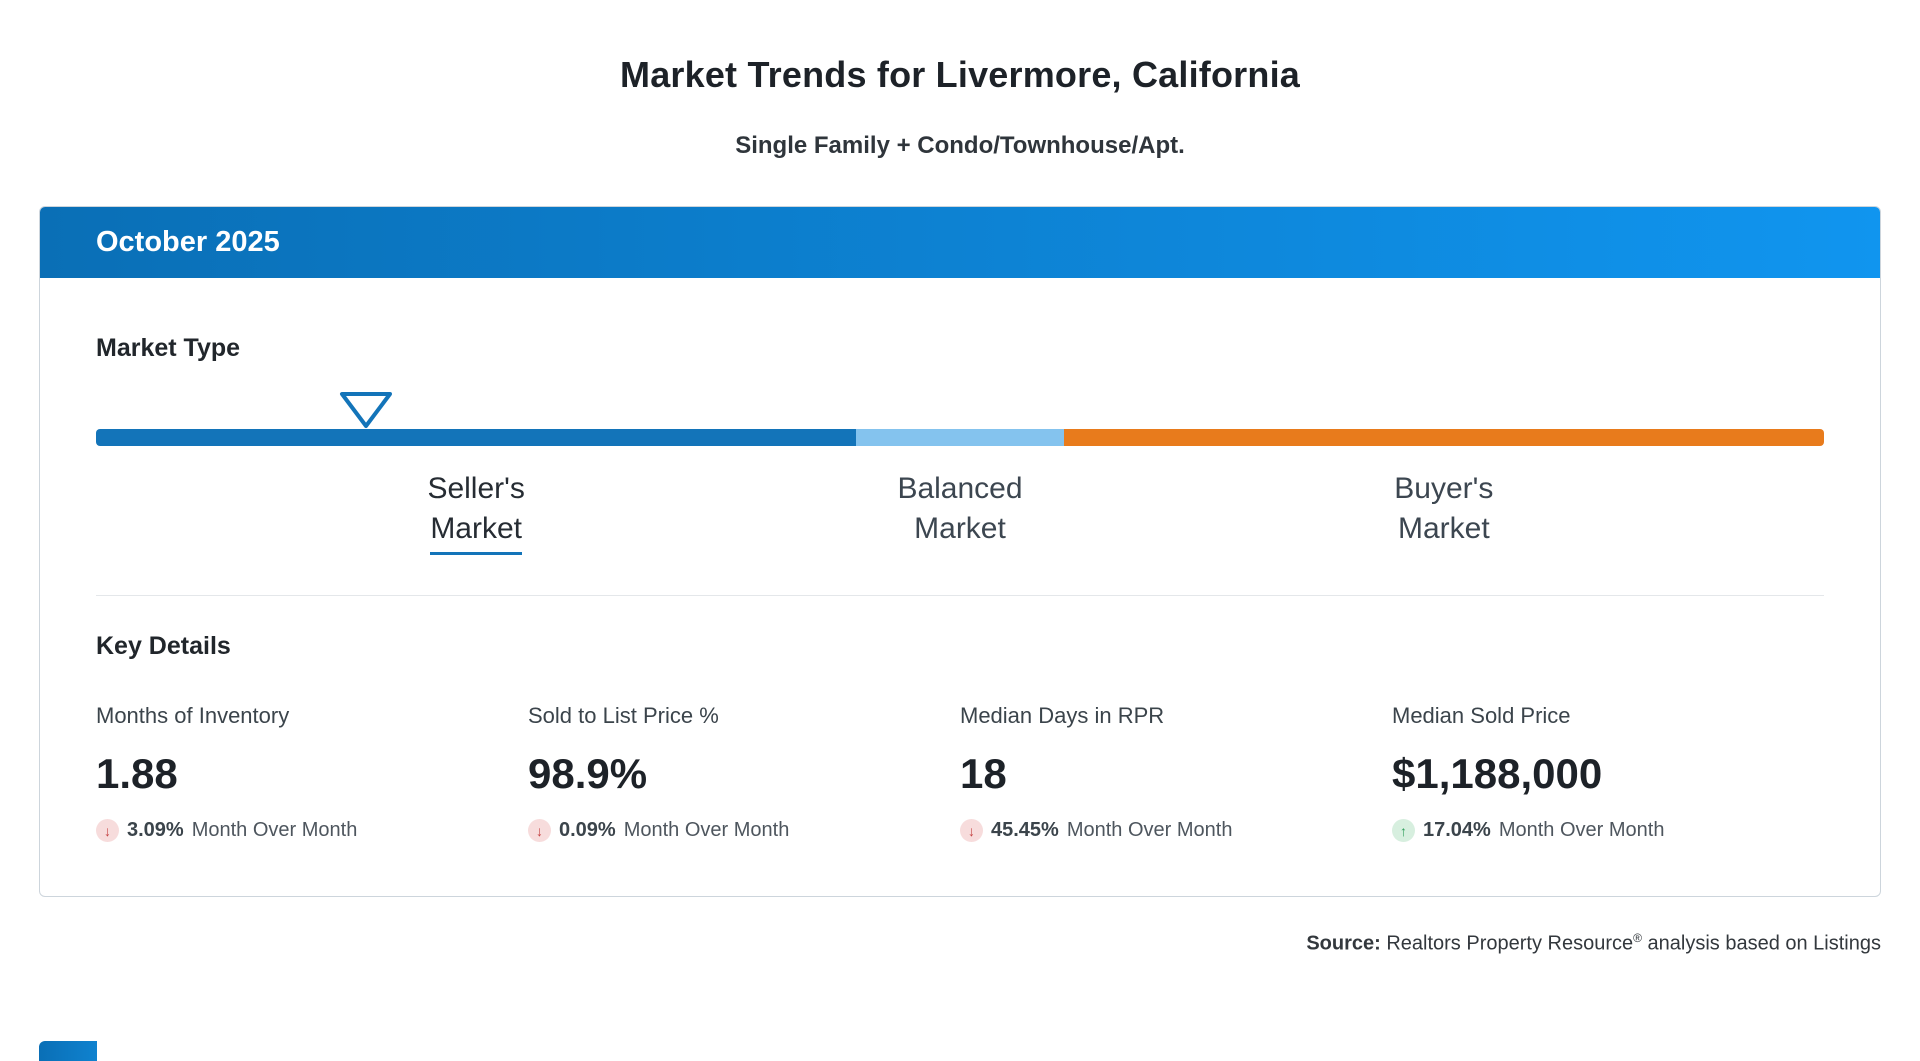 This screenshot has height=1061, width=1920. What do you see at coordinates (168, 348) in the screenshot?
I see `market-type-heading: Market Type` at bounding box center [168, 348].